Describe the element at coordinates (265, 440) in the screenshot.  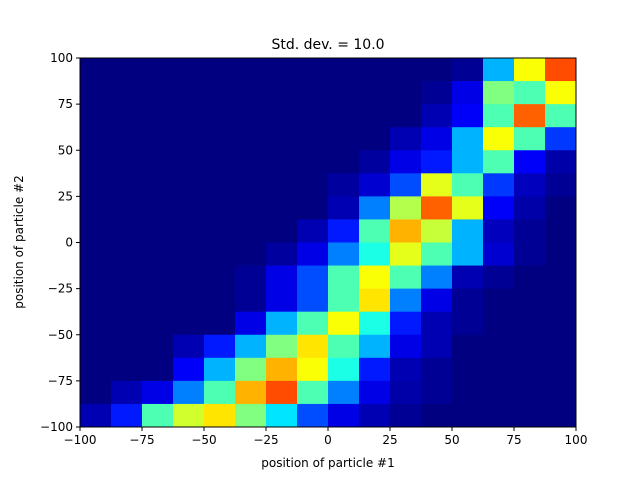
I see `x-tick-label: −25` at that location.